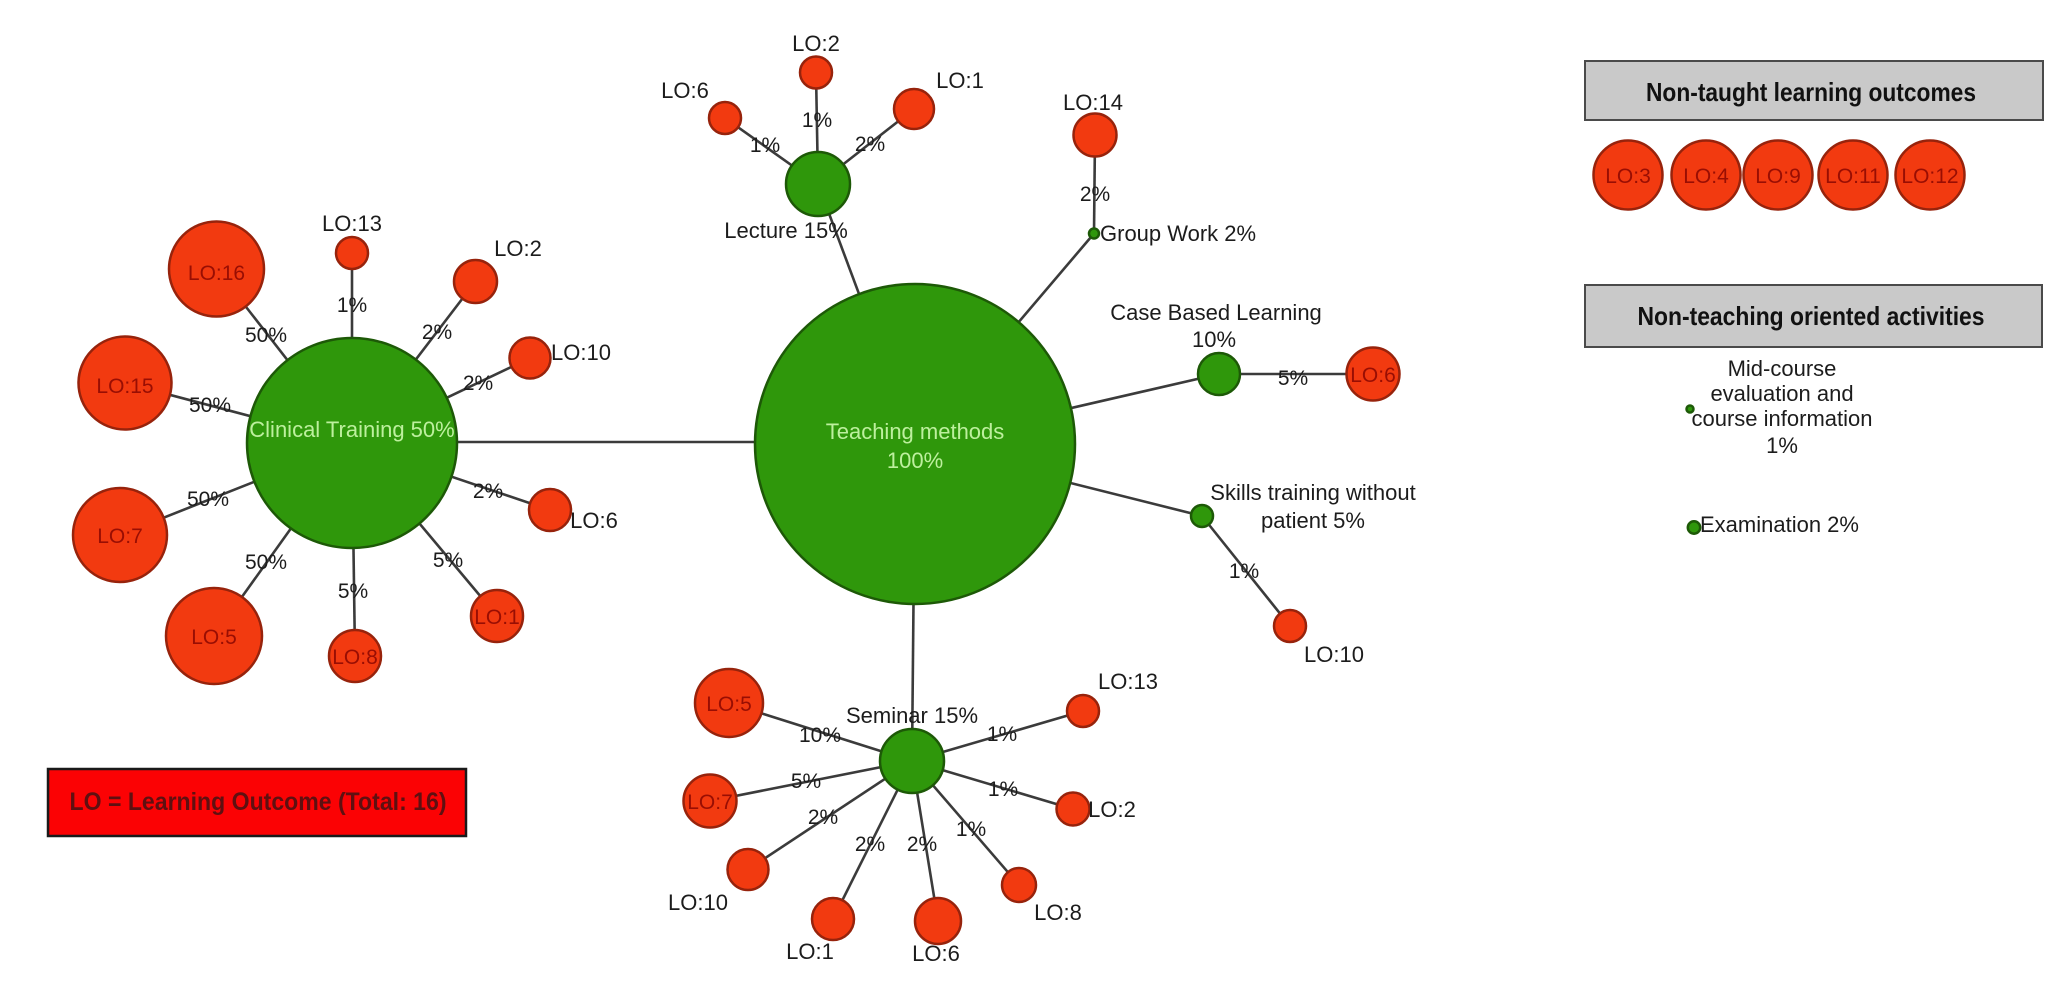 Image resolution: width=2059 pixels, height=1001 pixels. Describe the element at coordinates (1929, 176) in the screenshot. I see `svg-text: LO:12` at that location.